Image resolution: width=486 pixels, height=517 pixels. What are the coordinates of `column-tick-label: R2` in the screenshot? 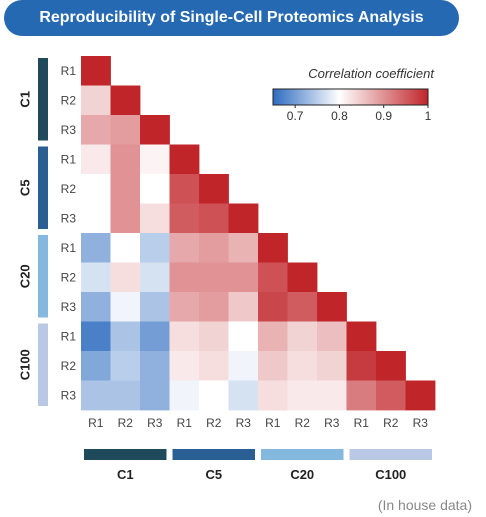 It's located at (126, 423).